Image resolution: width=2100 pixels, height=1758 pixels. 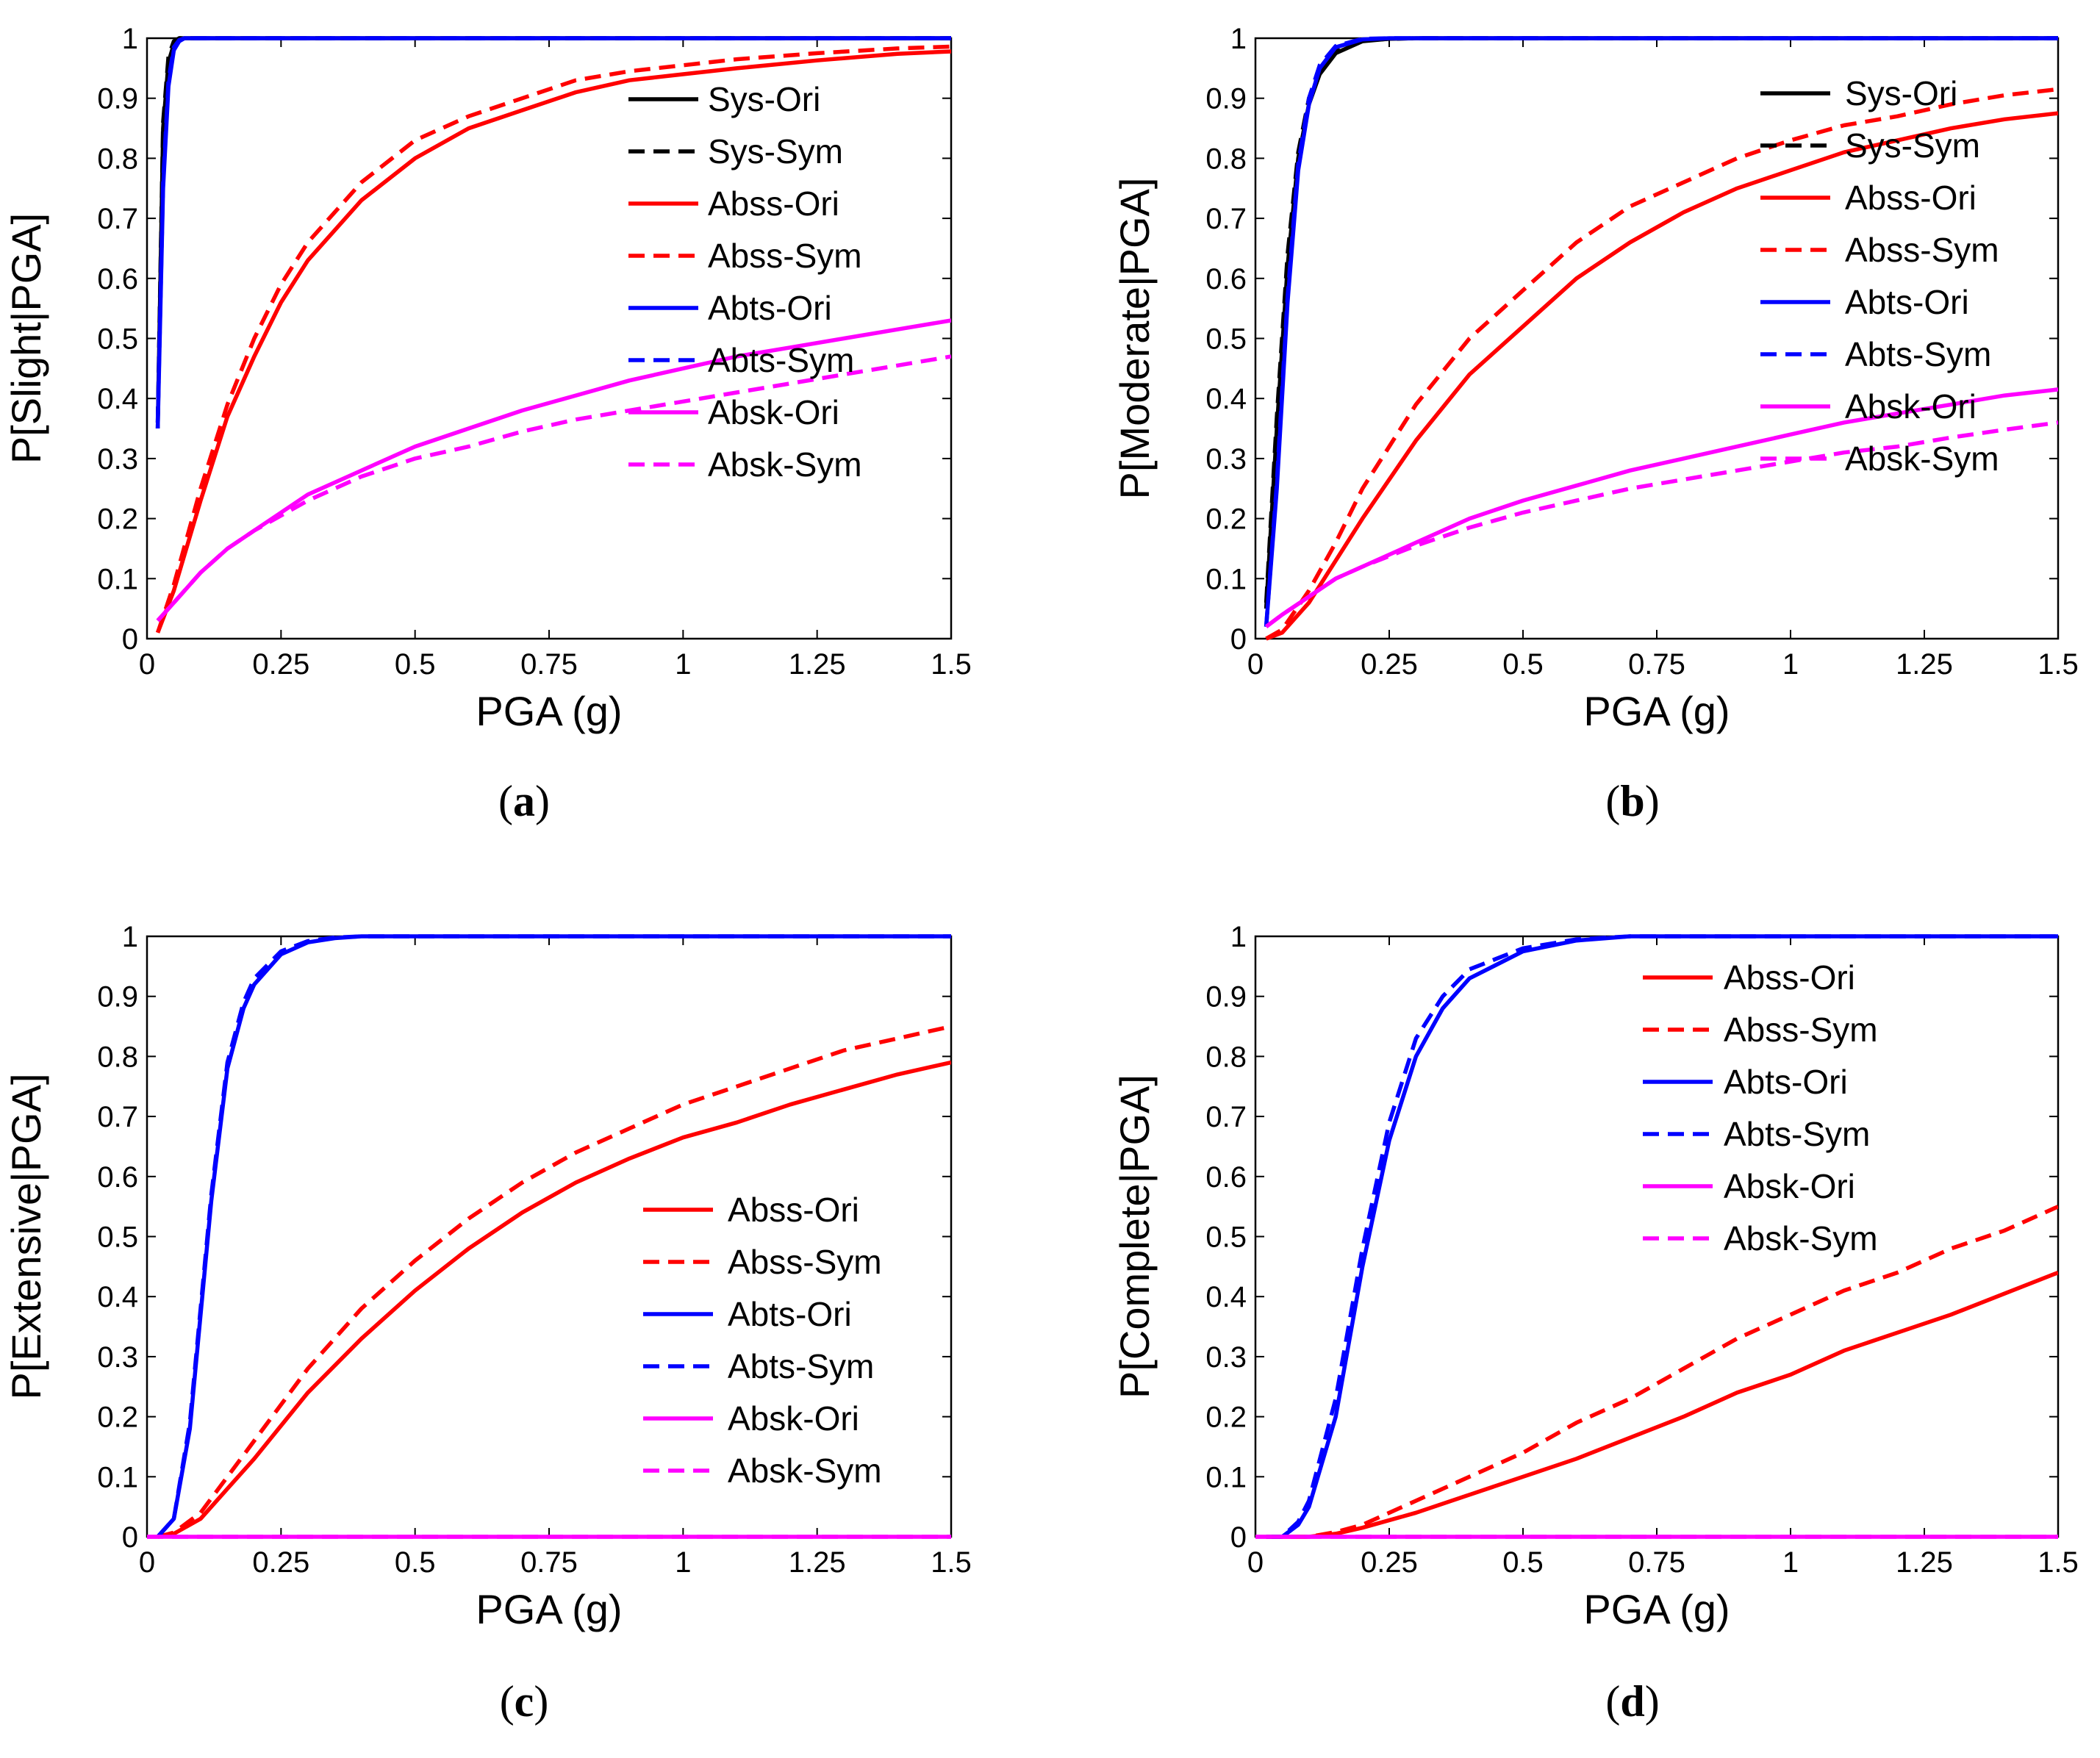 I want to click on panel-caption: (d), so click(x=1632, y=1702).